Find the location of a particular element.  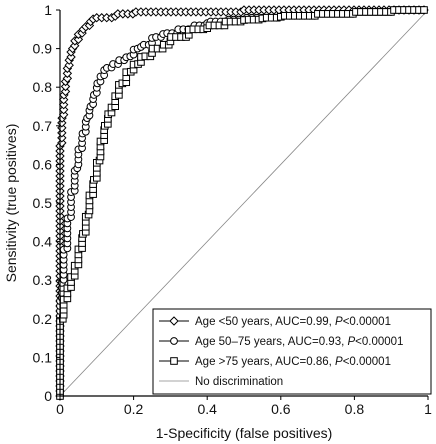

x-axis-title: 1-Specificity (false positives) is located at coordinates (244, 433).